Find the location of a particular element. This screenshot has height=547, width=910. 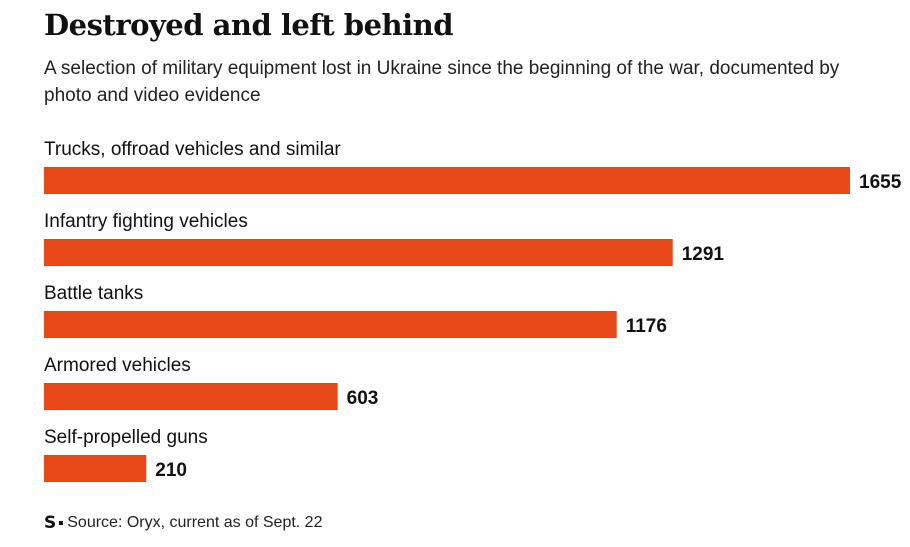

value-label: 1176 is located at coordinates (646, 326).